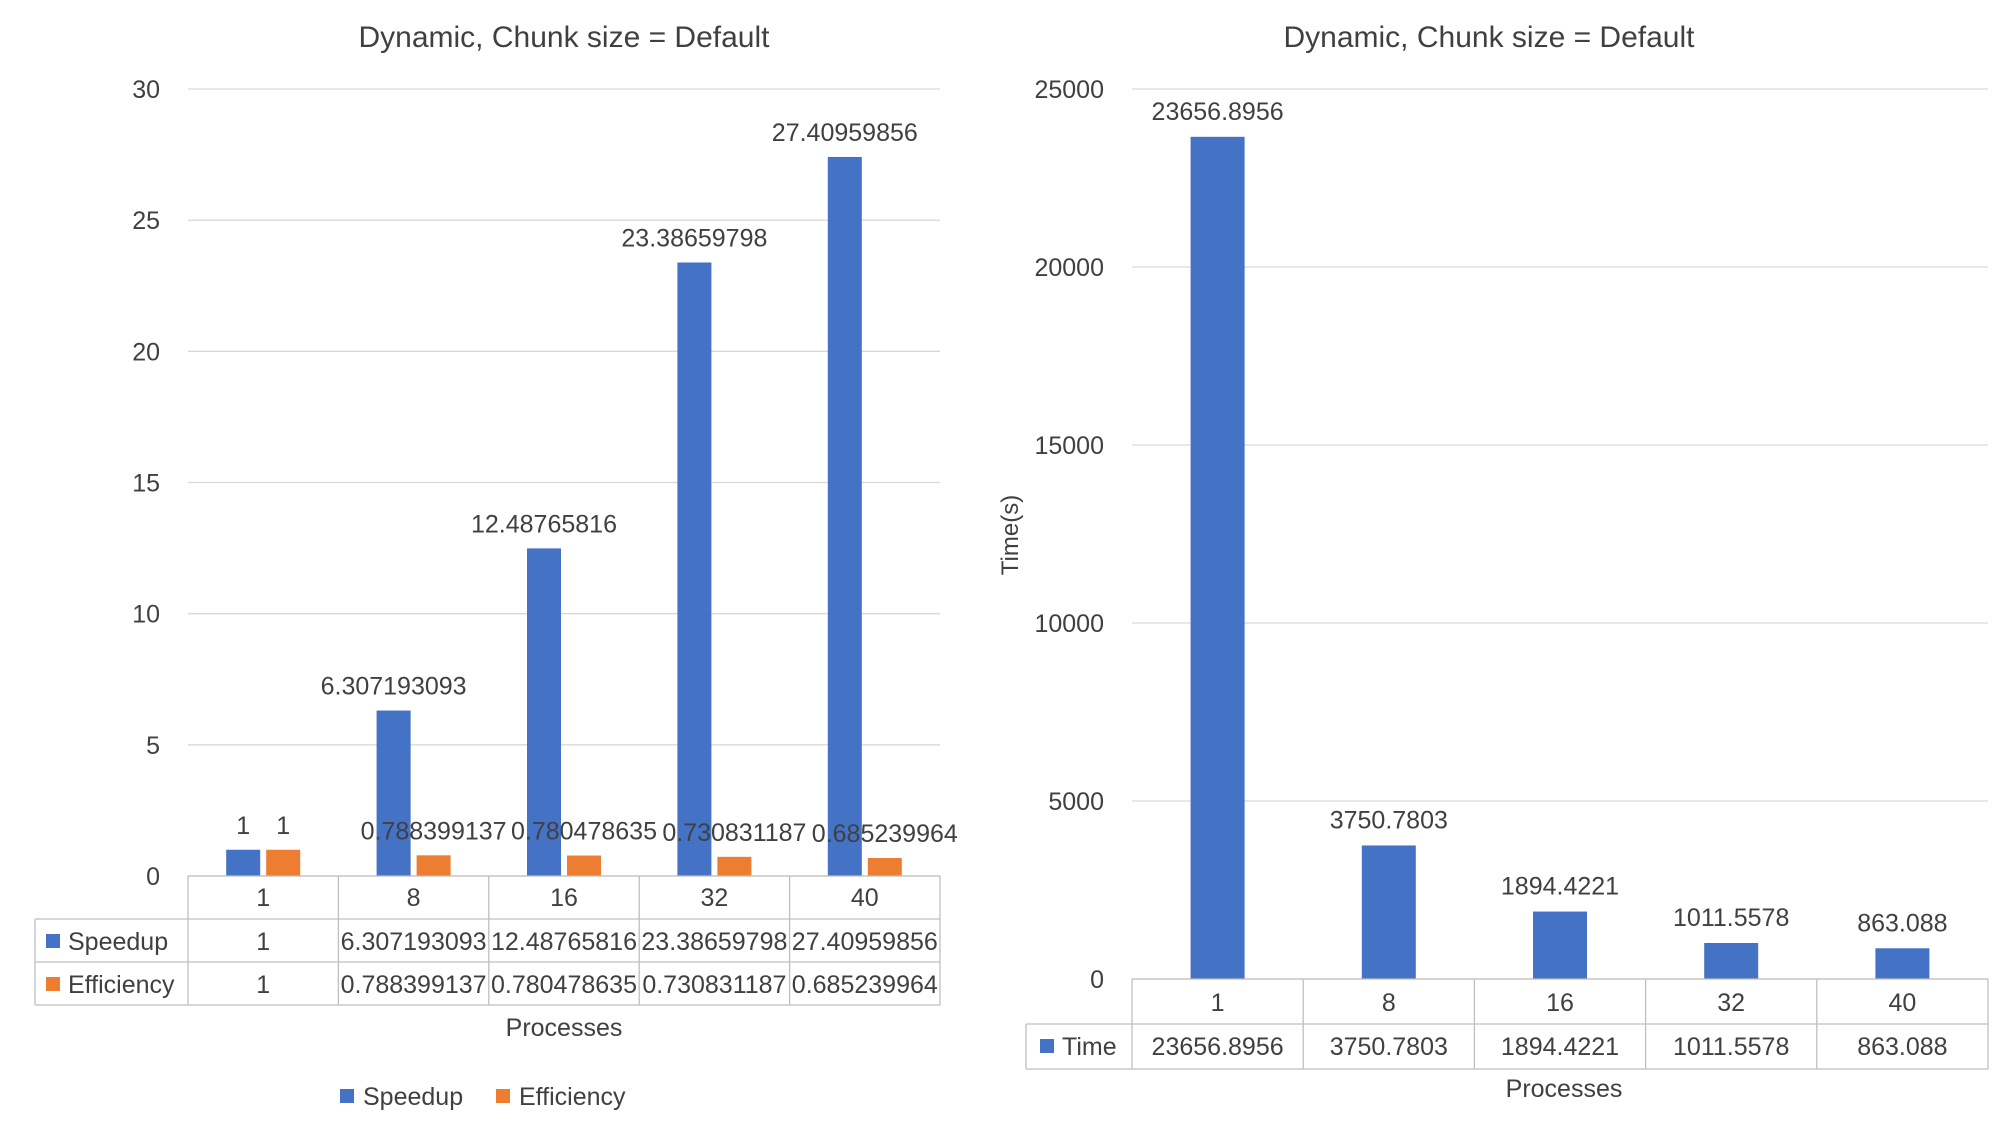 Image resolution: width=2000 pixels, height=1125 pixels. Describe the element at coordinates (413, 1097) in the screenshot. I see `legend-label: Speedup` at that location.